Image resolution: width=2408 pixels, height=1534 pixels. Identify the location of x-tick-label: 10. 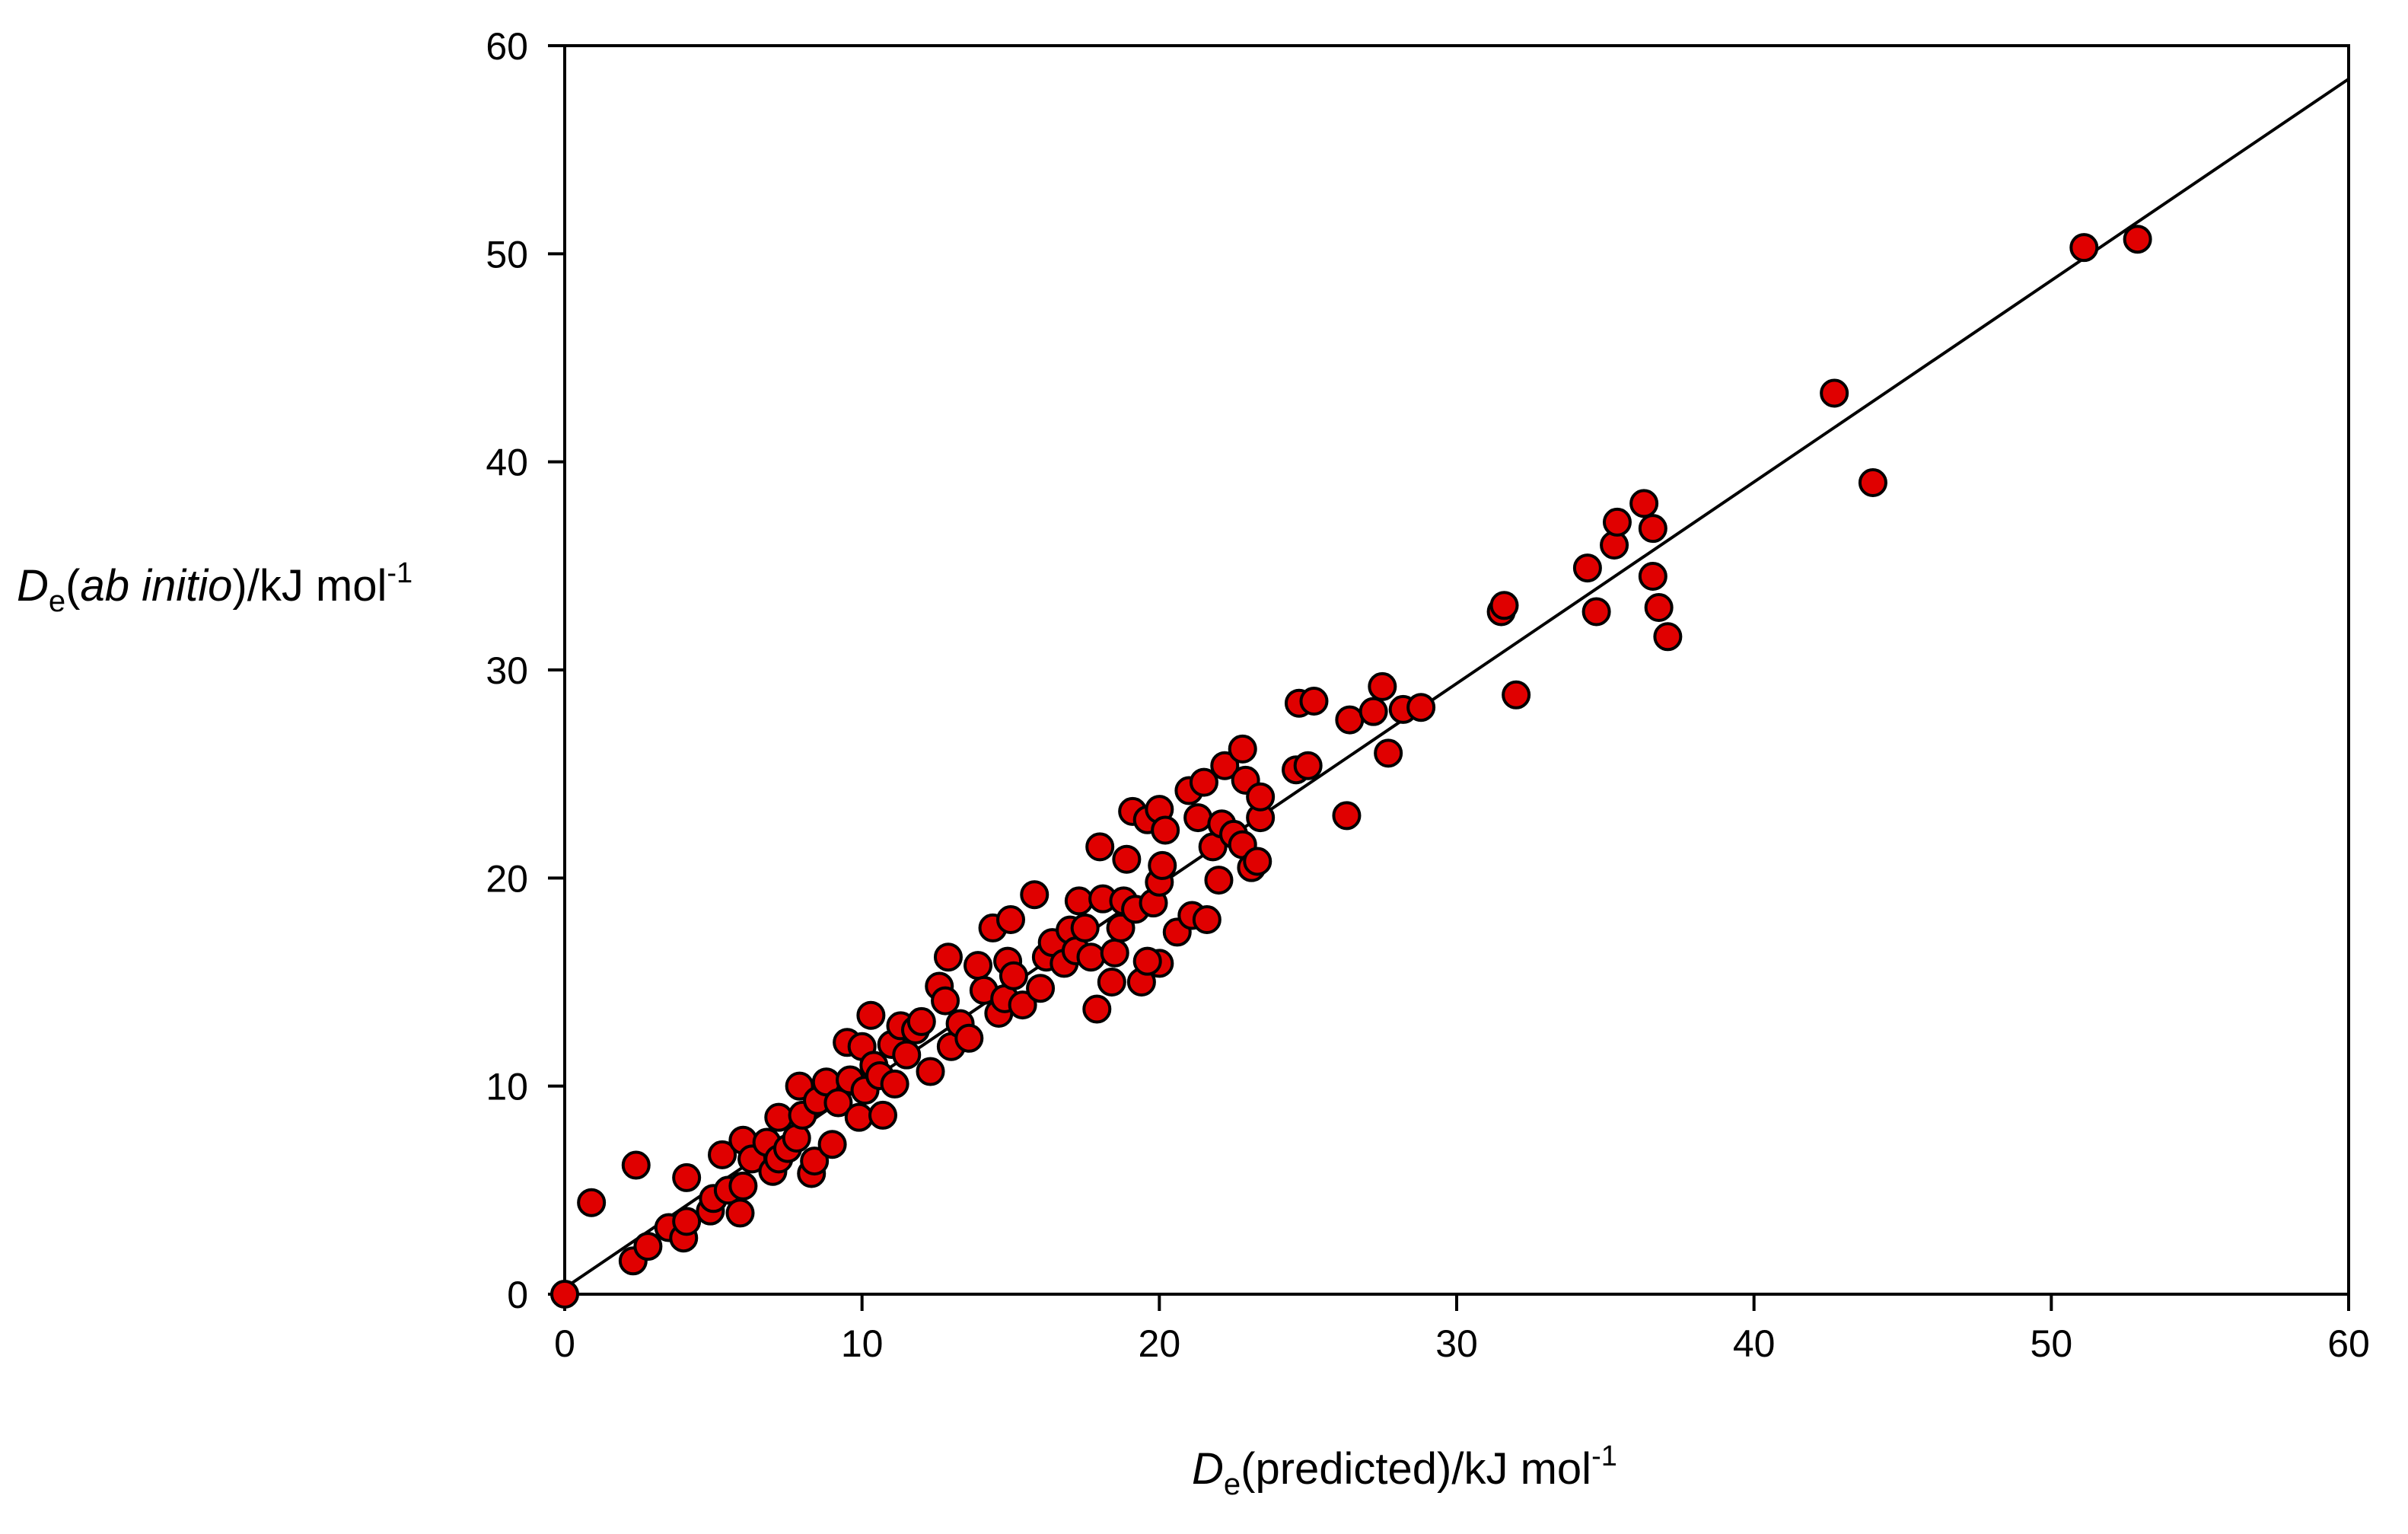
(862, 1343).